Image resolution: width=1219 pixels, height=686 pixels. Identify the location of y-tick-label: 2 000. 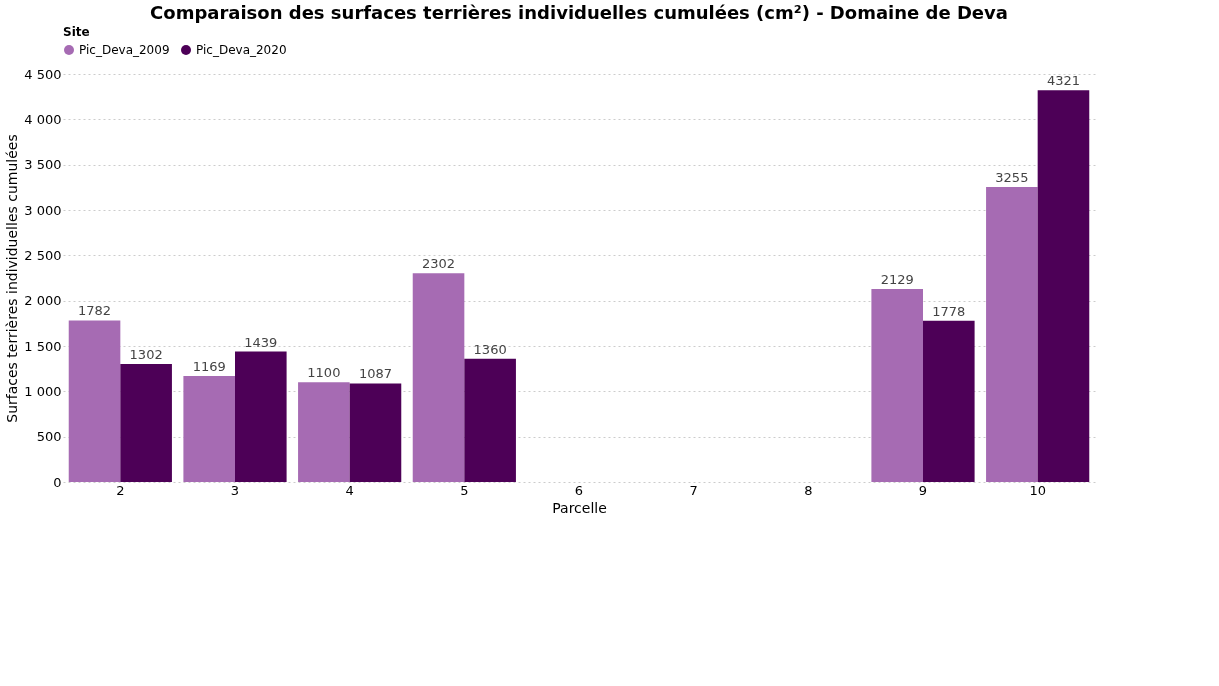
(43, 301).